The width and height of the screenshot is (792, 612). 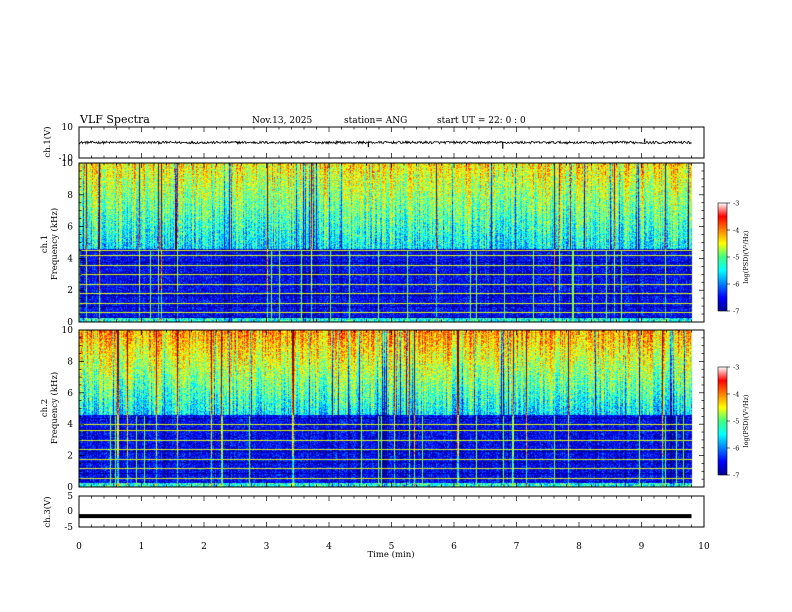 I want to click on header-start-time: start UT = 22: 0 : 0, so click(x=481, y=121).